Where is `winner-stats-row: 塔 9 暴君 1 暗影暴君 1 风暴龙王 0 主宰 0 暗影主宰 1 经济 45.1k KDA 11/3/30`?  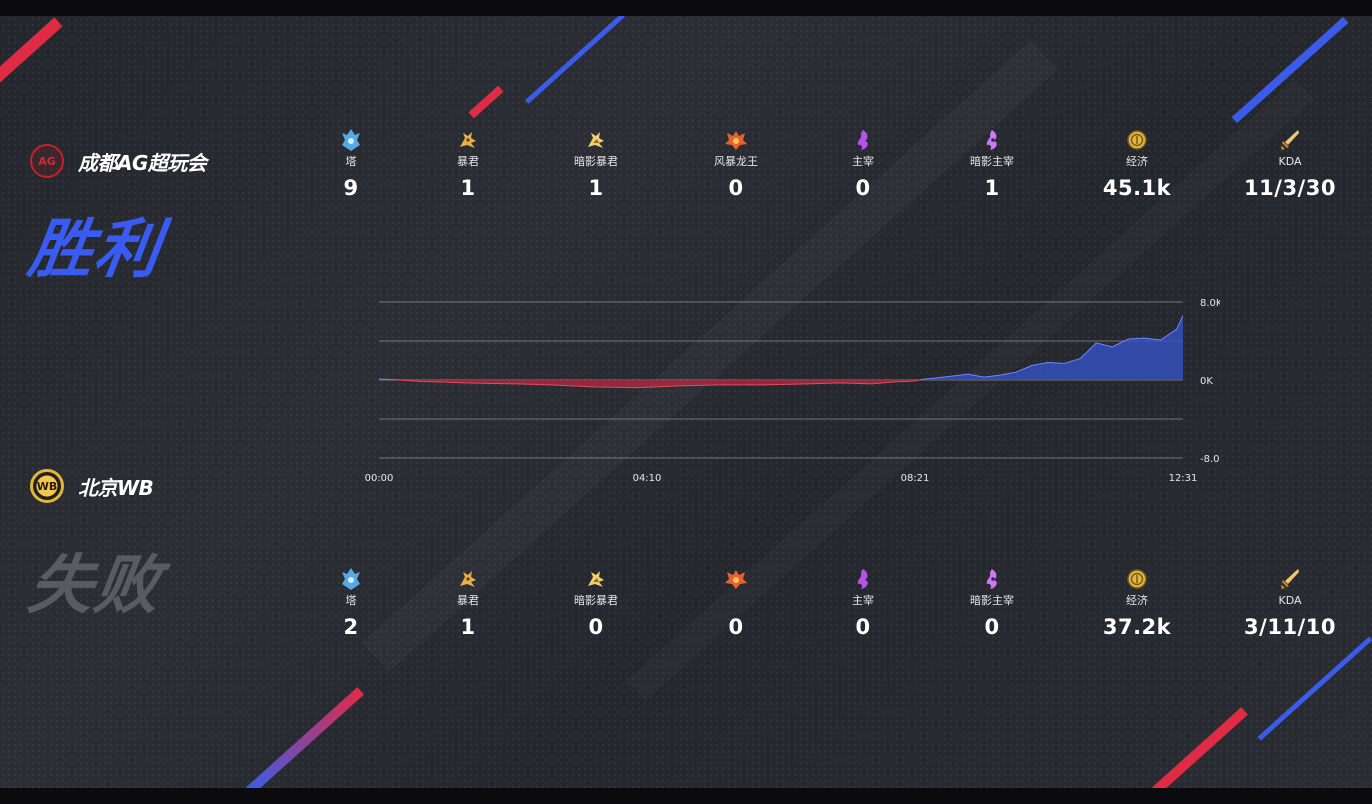 winner-stats-row: 塔 9 暴君 1 暗影暴君 1 风暴龙王 0 主宰 0 暗影主宰 1 经济 45.1k KDA 11/3/30 is located at coordinates (686, 168).